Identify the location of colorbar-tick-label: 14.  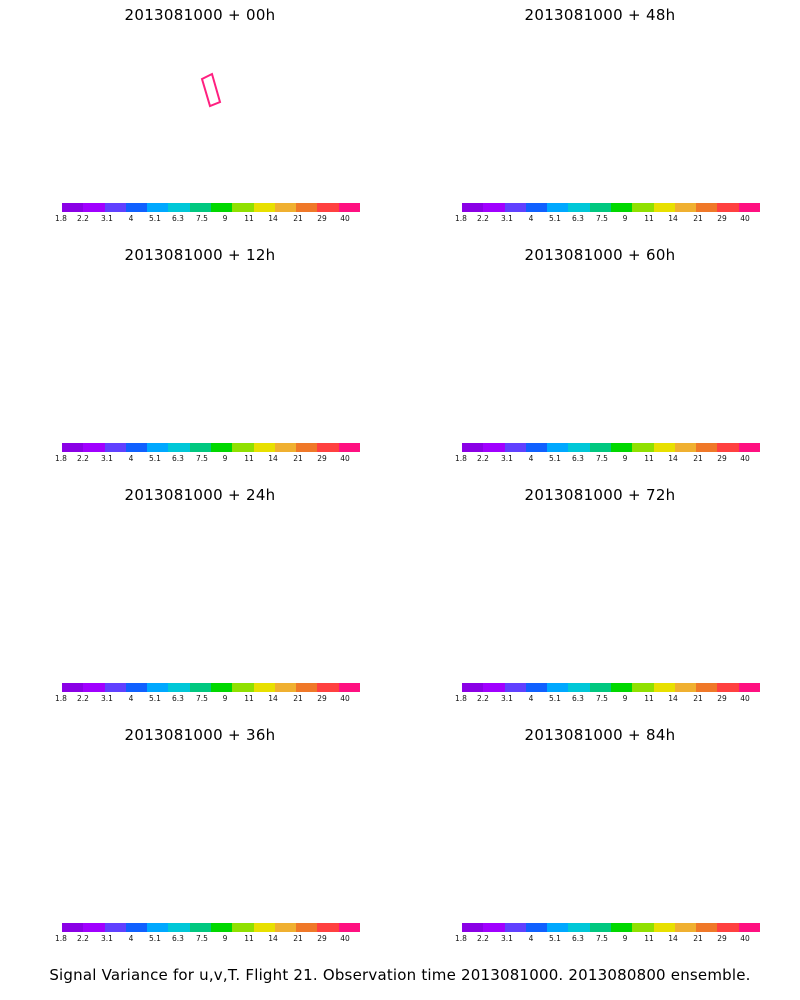
(673, 218).